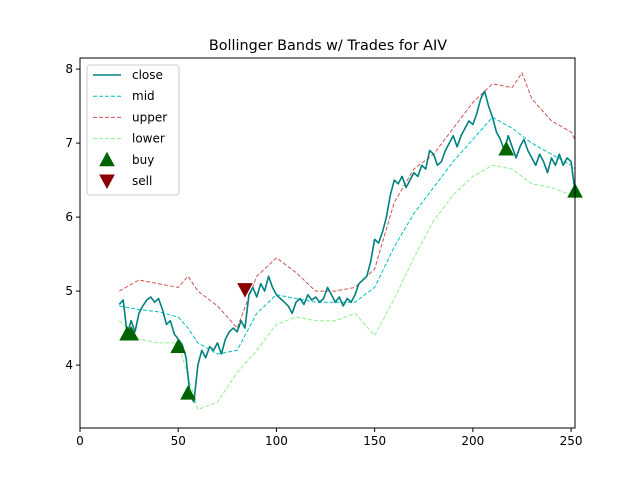 Image resolution: width=640 pixels, height=480 pixels. Describe the element at coordinates (142, 181) in the screenshot. I see `legend-label-sell: sell` at that location.